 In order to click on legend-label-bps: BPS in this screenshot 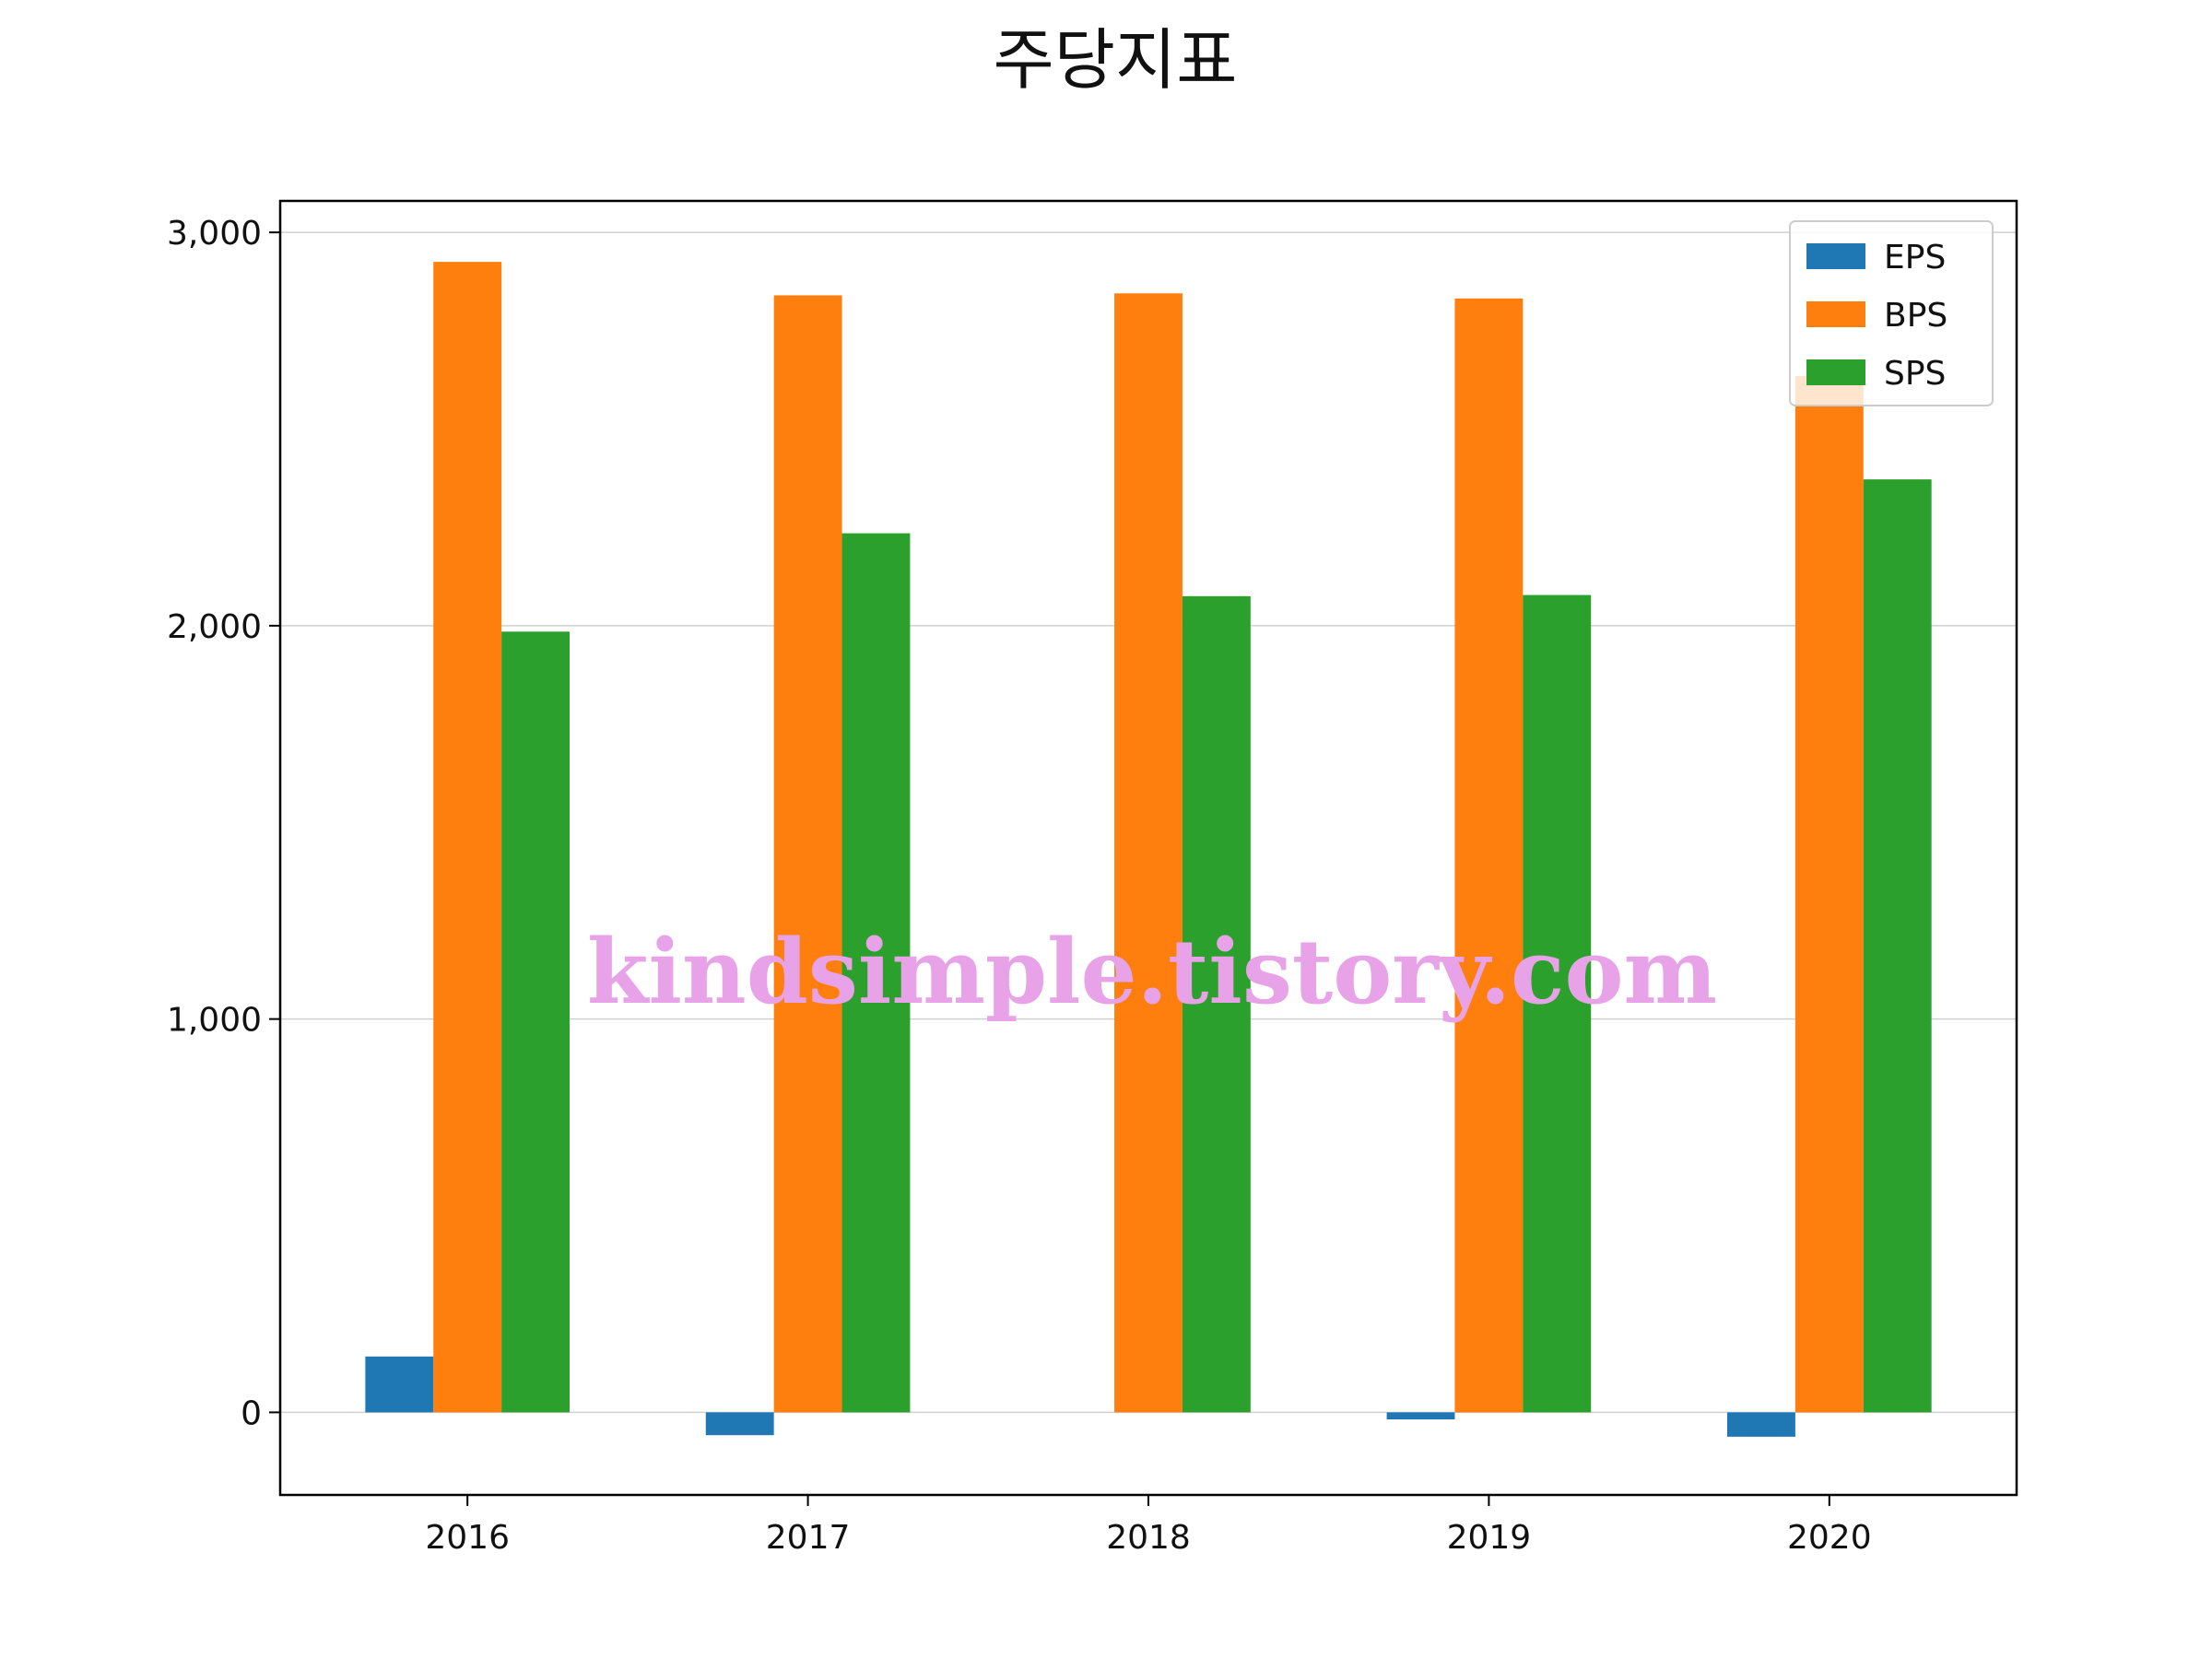, I will do `click(1915, 316)`.